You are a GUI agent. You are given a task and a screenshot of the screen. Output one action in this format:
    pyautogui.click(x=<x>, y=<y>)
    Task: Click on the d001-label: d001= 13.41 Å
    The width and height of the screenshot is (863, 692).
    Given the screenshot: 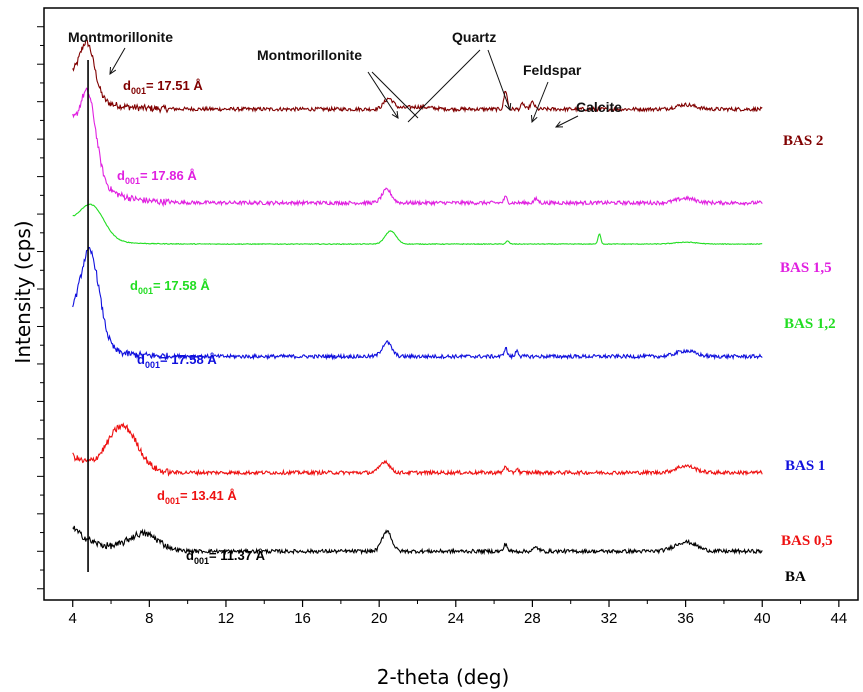 What is the action you would take?
    pyautogui.click(x=197, y=497)
    